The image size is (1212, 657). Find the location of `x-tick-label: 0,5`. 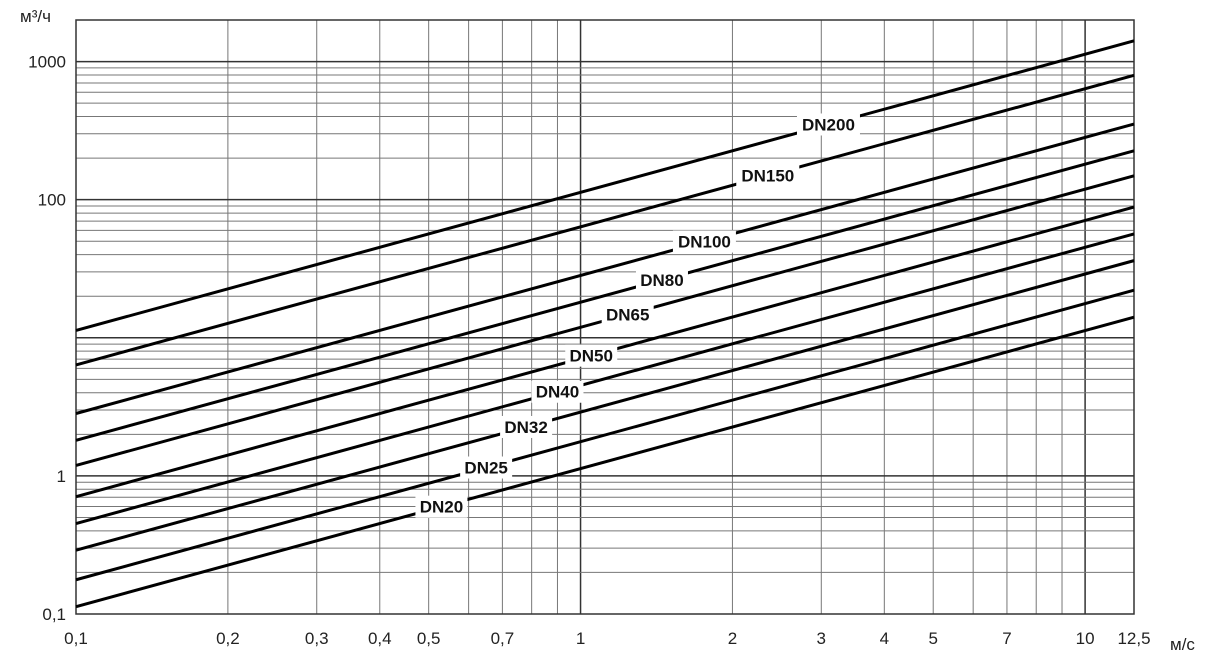

x-tick-label: 0,5 is located at coordinates (429, 638).